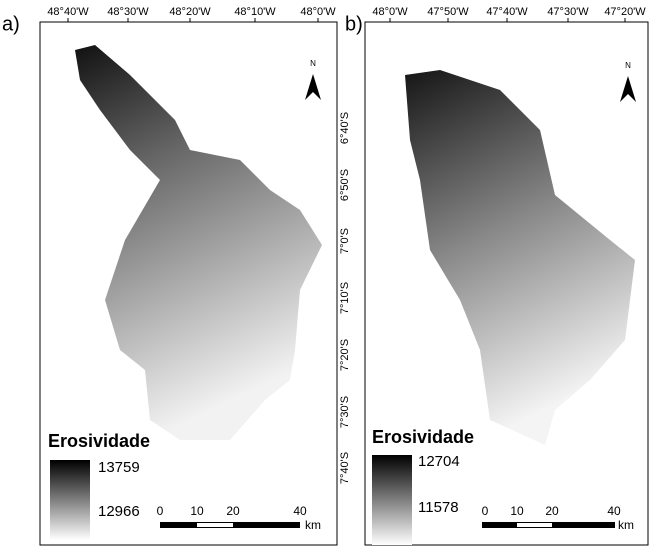 This screenshot has height=548, width=662. Describe the element at coordinates (345, 241) in the screenshot. I see `lat-label: 7°0'S` at that location.